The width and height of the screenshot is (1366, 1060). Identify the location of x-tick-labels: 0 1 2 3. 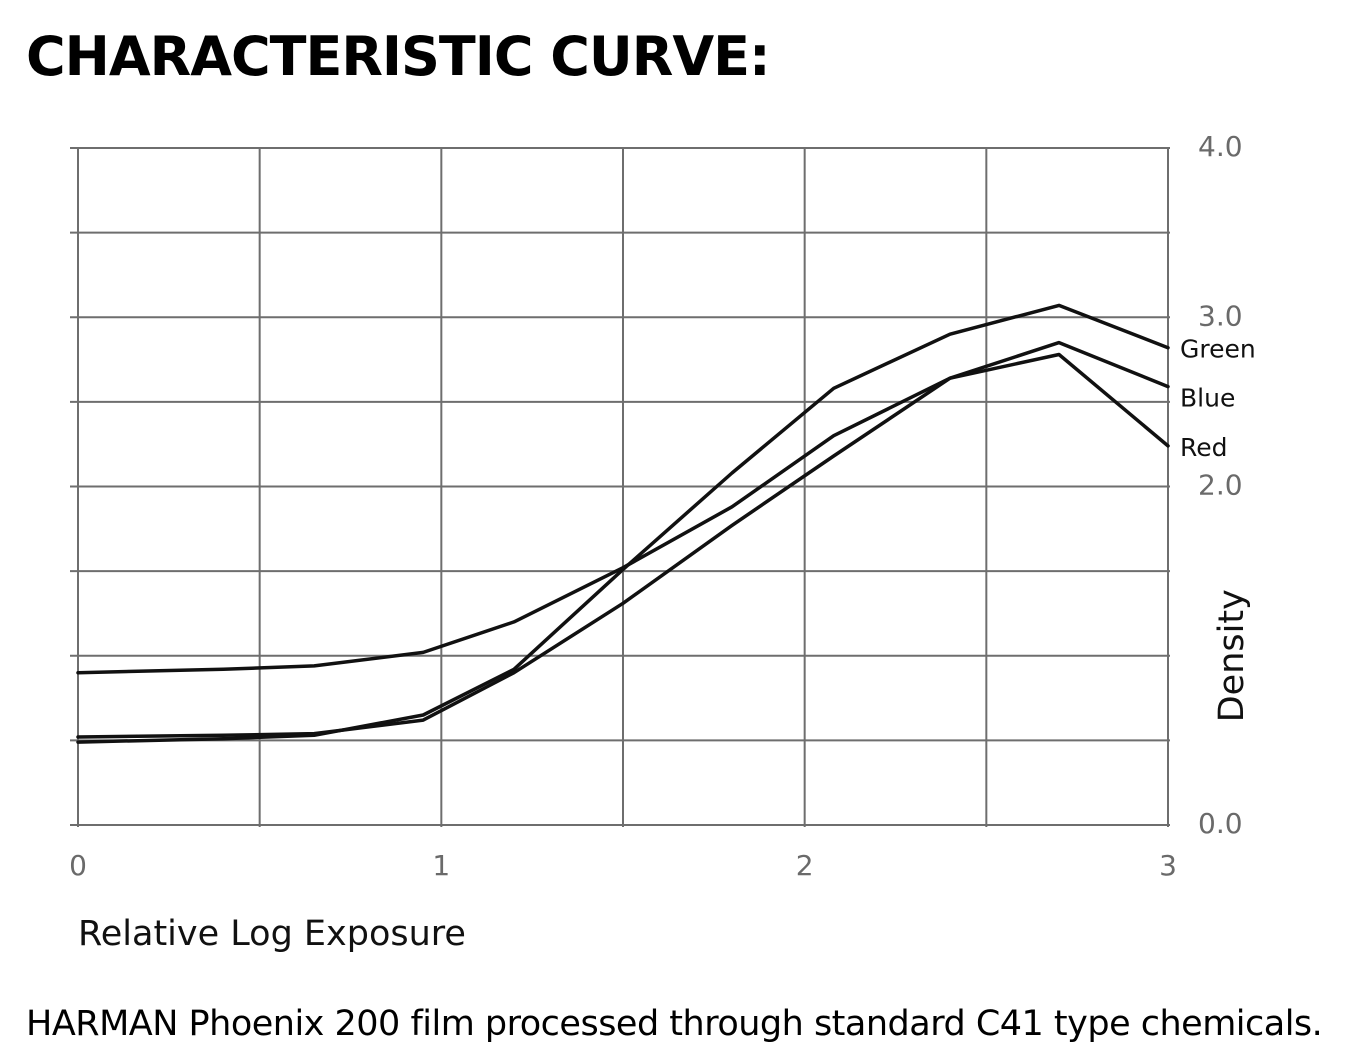
(623, 865).